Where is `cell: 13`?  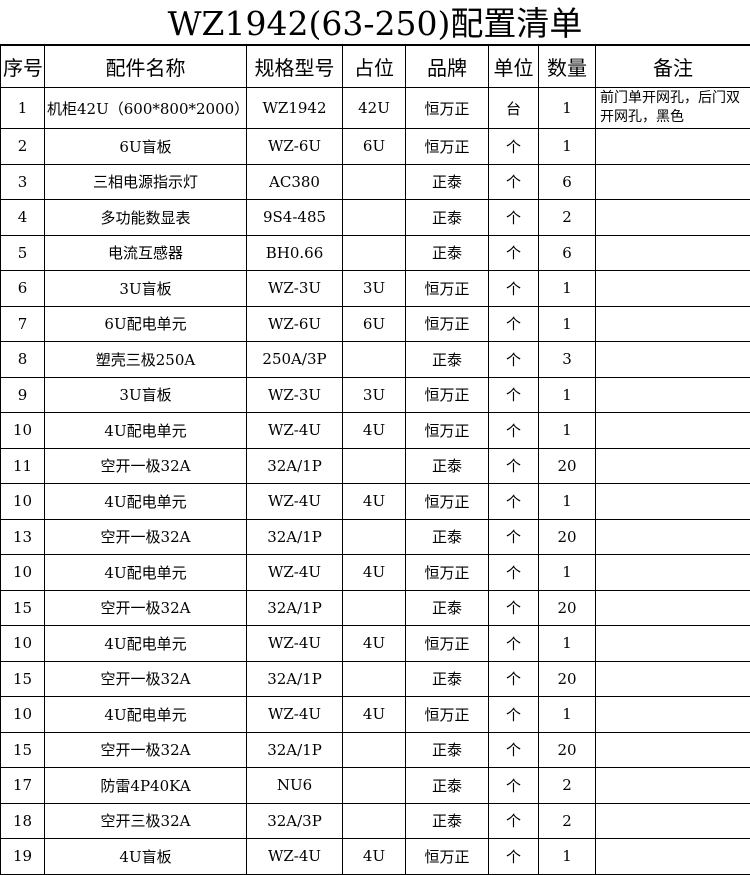 cell: 13 is located at coordinates (23, 537).